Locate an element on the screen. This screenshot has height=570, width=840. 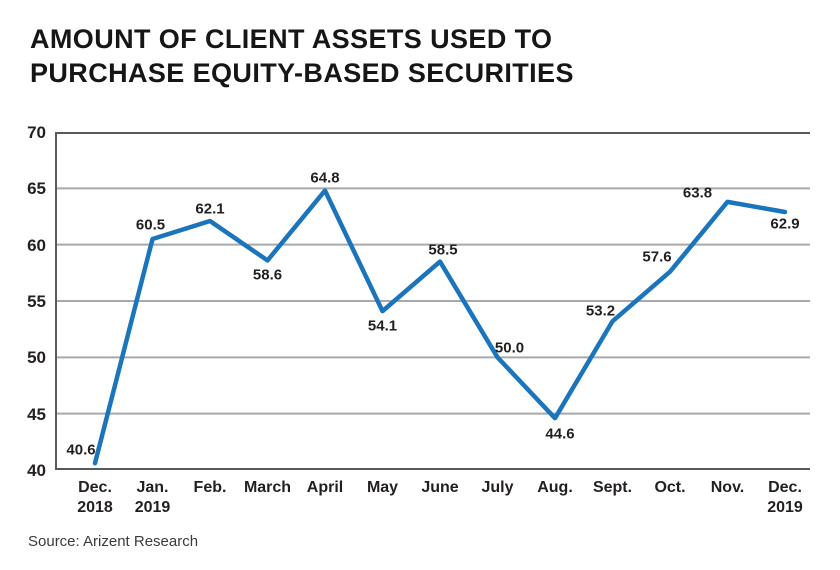
x-axis-tick-label: June is located at coordinates (440, 487).